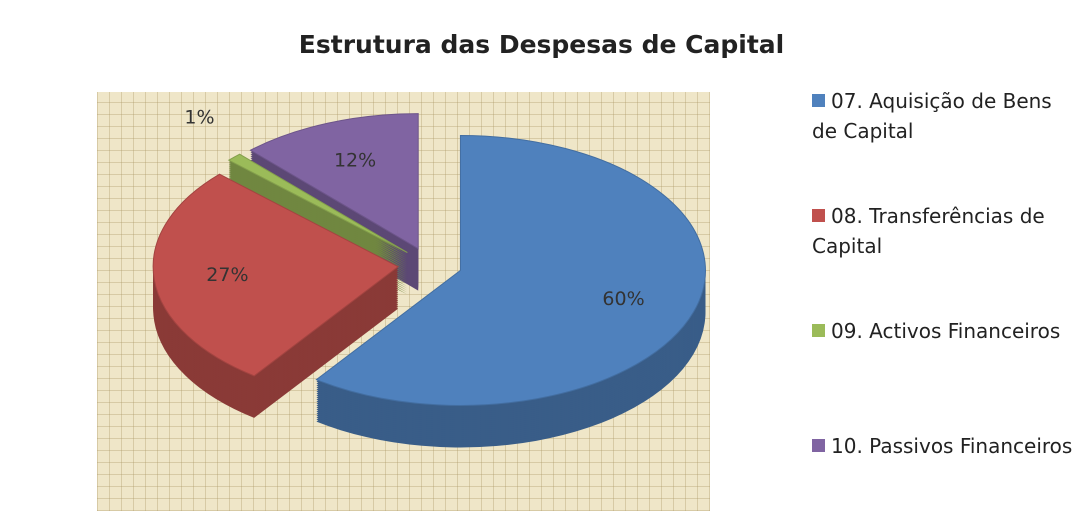 Image resolution: width=1083 pixels, height=511 pixels. Describe the element at coordinates (928, 231) in the screenshot. I see `legend-label: 08. Transferências de Capital` at that location.